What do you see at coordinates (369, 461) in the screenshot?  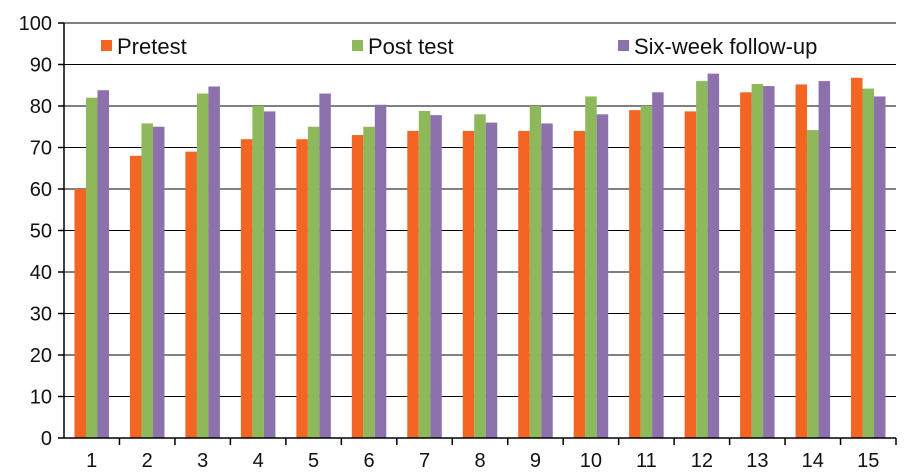 I see `x-tick-label: 6` at bounding box center [369, 461].